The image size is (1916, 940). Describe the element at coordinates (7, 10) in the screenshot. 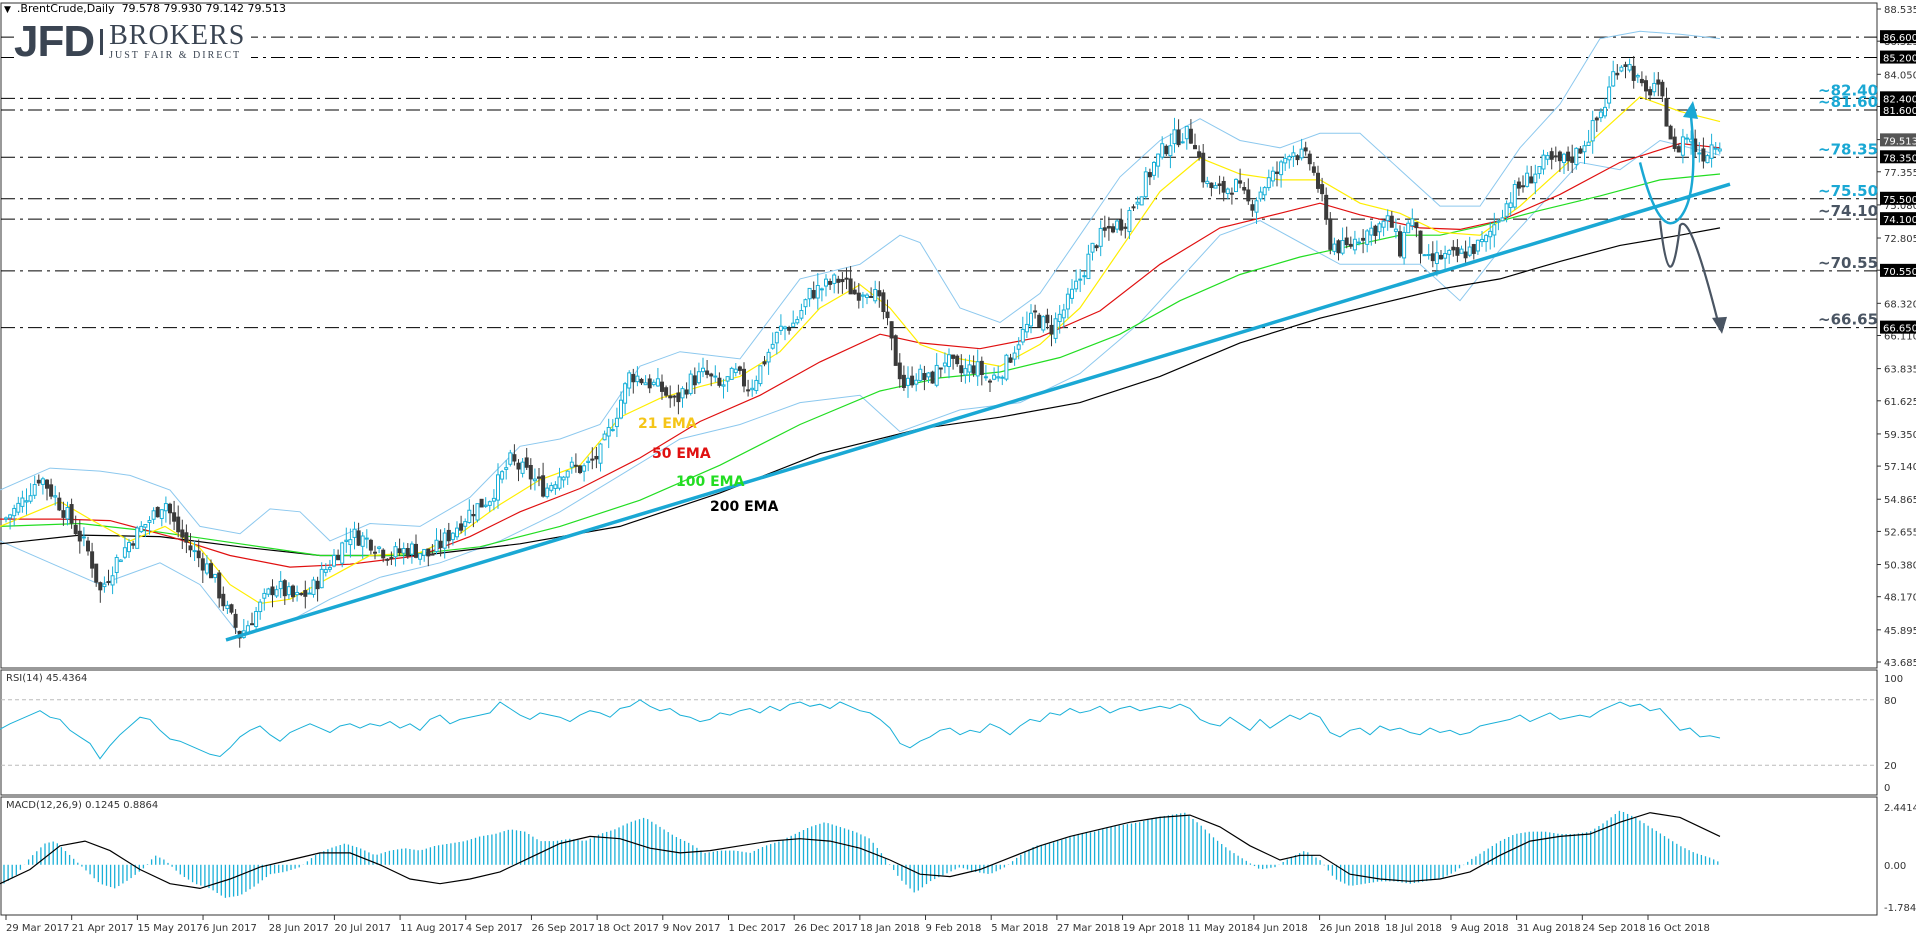

I see `collapse-triangle-icon: ▼` at that location.